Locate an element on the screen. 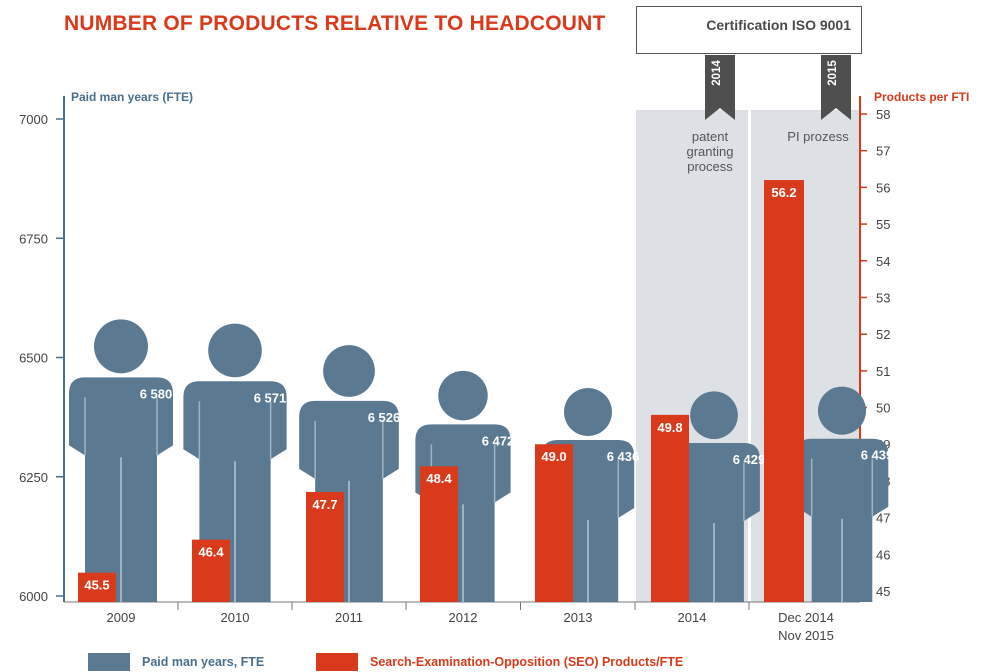 The width and height of the screenshot is (988, 672). milestone-year-2: 2015 is located at coordinates (833, 73).